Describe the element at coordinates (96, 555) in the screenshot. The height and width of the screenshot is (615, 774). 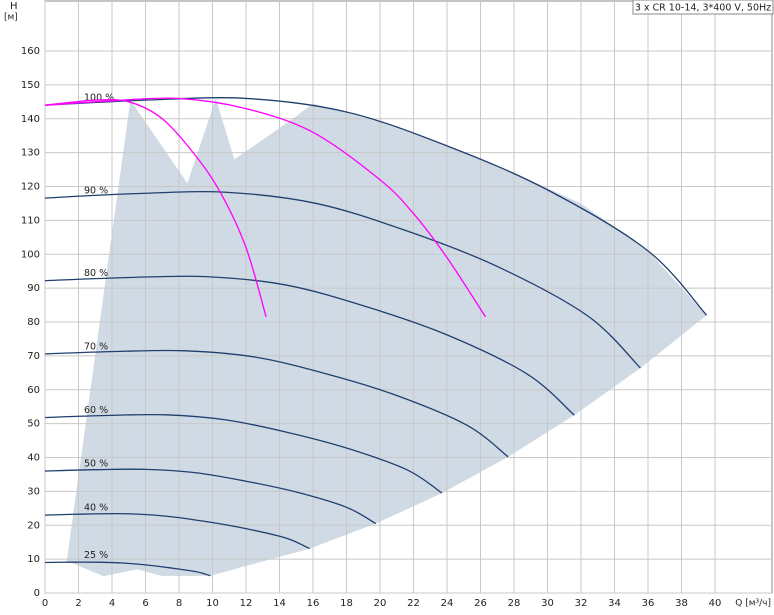
I see `curve-label: 25 %` at that location.